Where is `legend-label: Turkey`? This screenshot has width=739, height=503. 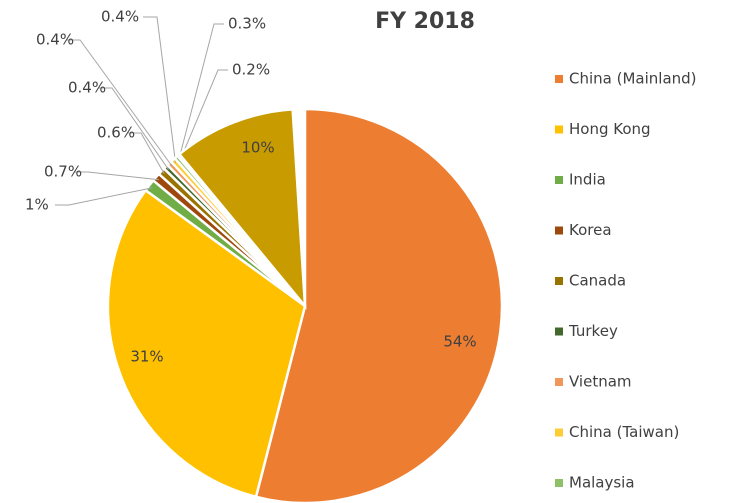 legend-label: Turkey is located at coordinates (593, 331).